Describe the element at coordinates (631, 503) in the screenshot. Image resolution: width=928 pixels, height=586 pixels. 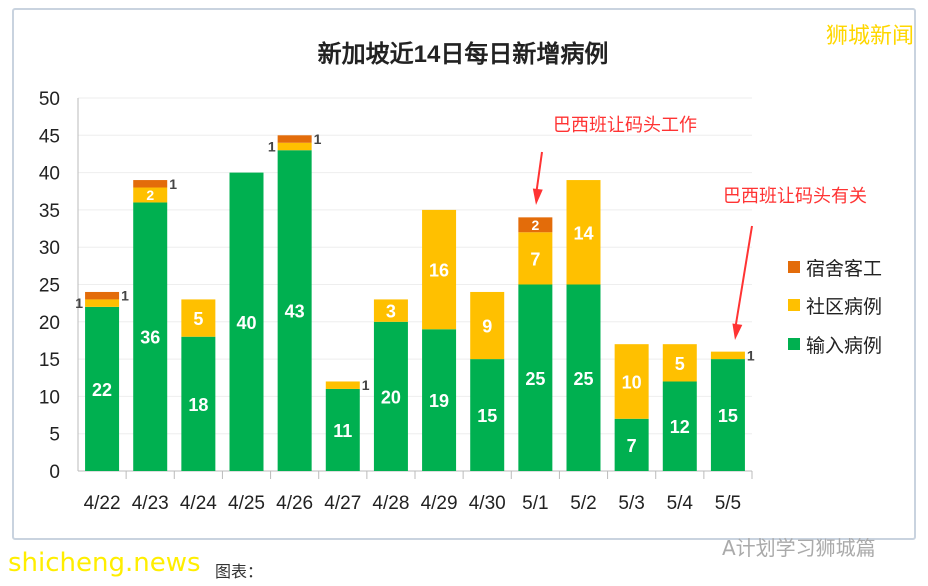
I see `x-tick-label: 5/3` at that location.